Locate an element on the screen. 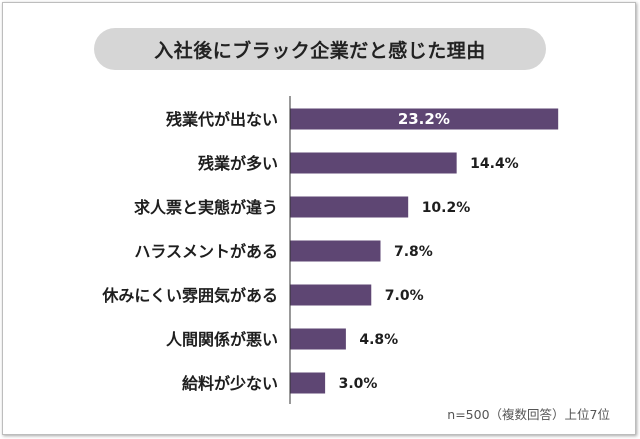 This screenshot has height=439, width=640. value-label: 7.0% is located at coordinates (404, 296).